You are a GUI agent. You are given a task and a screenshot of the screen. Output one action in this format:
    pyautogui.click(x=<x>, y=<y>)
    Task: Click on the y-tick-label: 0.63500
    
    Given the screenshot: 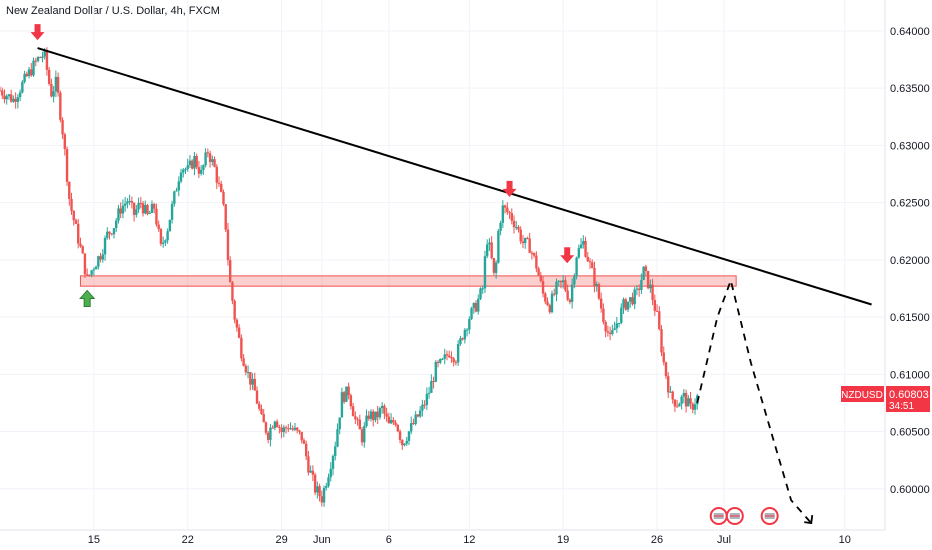 What is the action you would take?
    pyautogui.click(x=910, y=89)
    